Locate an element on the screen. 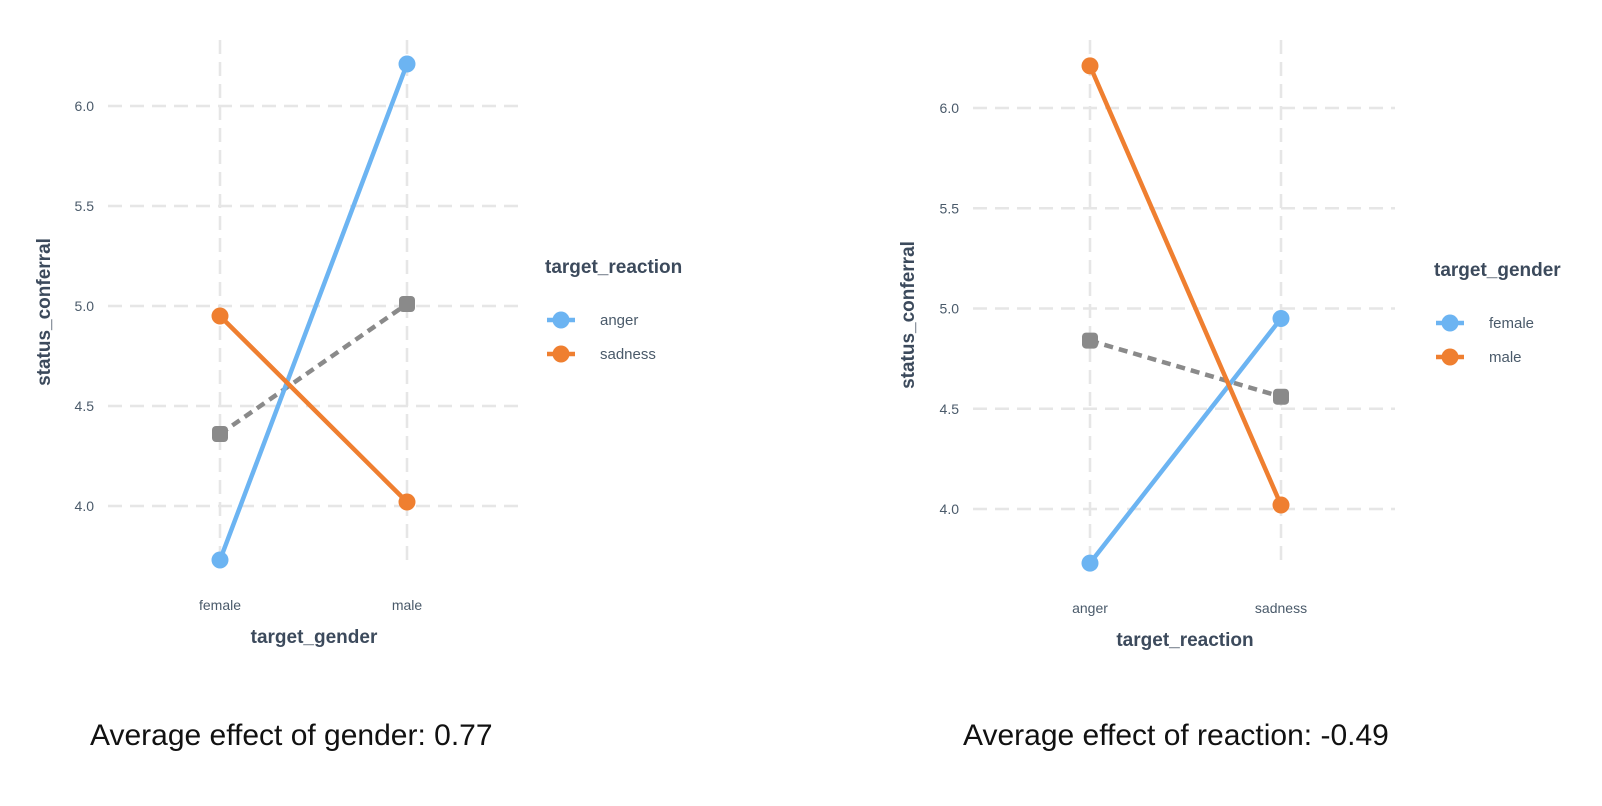 The width and height of the screenshot is (1602, 806). x-tick-label: female is located at coordinates (220, 605).